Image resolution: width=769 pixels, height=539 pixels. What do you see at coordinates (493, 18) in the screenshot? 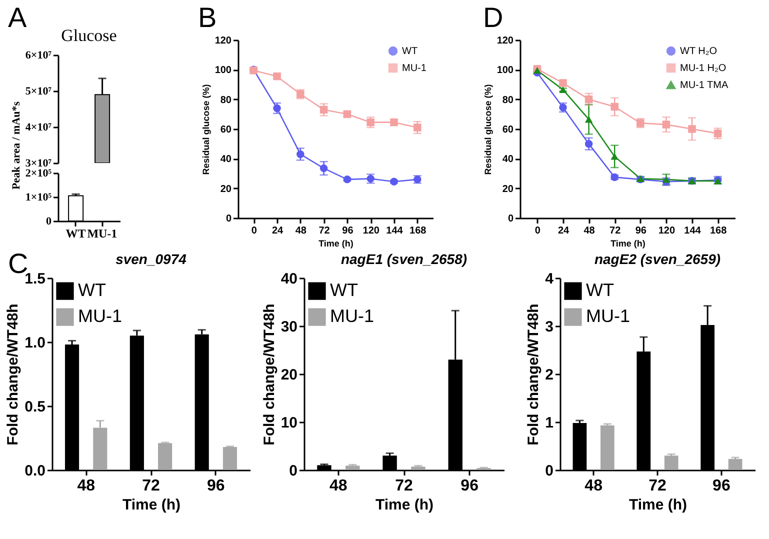
I see `text: D` at bounding box center [493, 18].